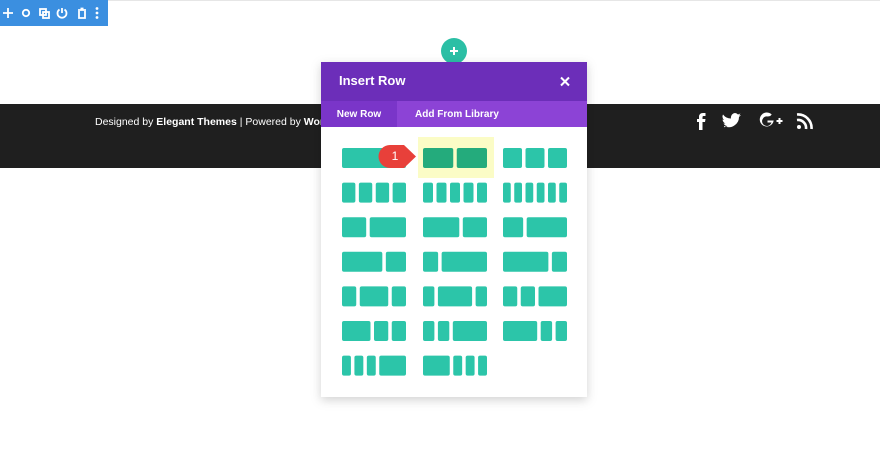 This screenshot has width=880, height=456. I want to click on row-toolbar, so click(54, 13).